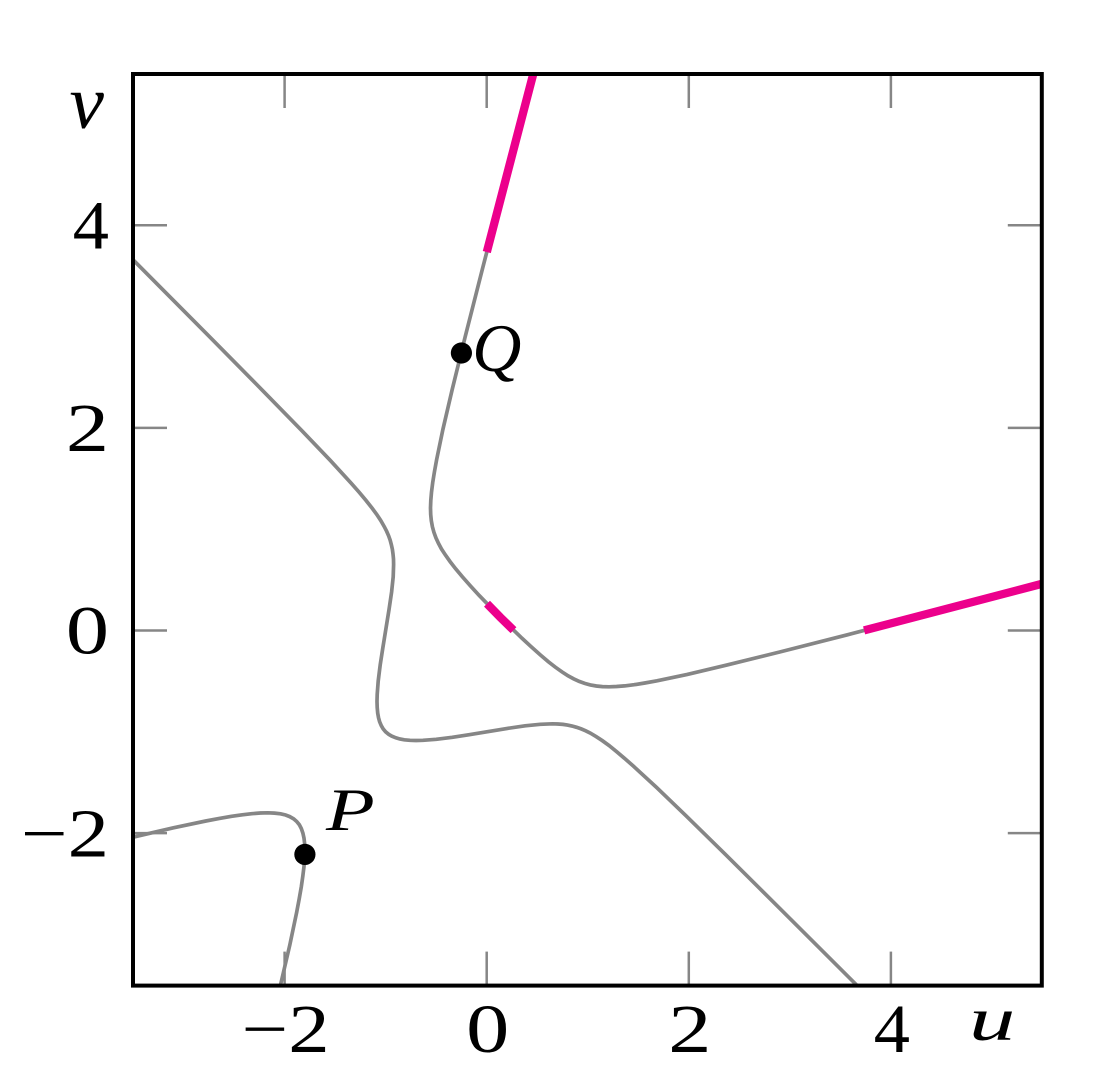 The image size is (1118, 1078). I want to click on svg-text: v, so click(87, 103).